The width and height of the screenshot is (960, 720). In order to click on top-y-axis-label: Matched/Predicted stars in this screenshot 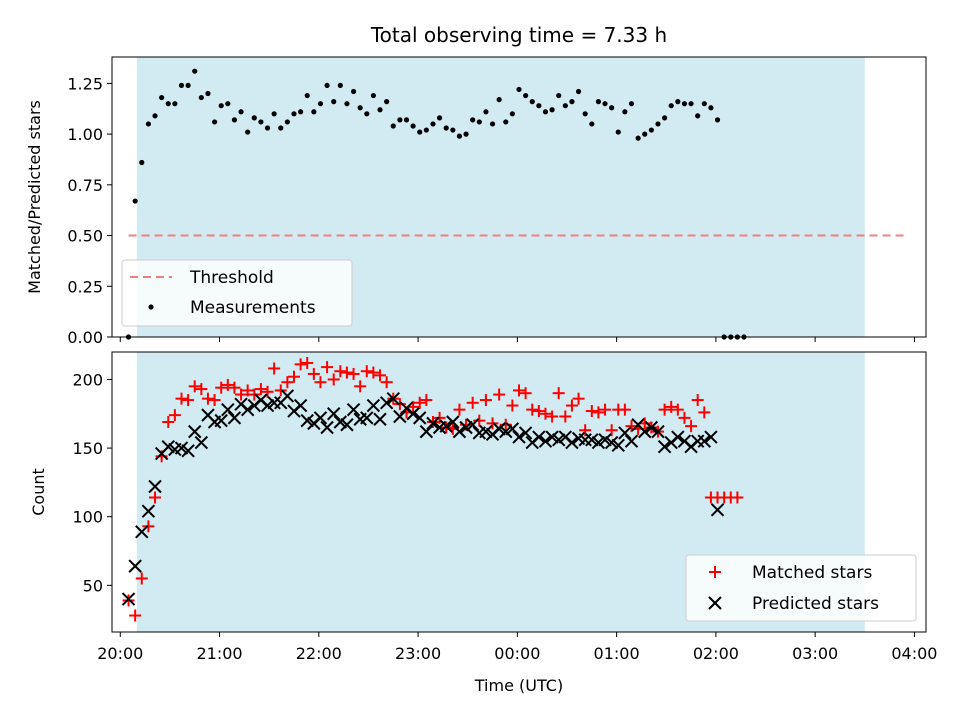, I will do `click(34, 197)`.